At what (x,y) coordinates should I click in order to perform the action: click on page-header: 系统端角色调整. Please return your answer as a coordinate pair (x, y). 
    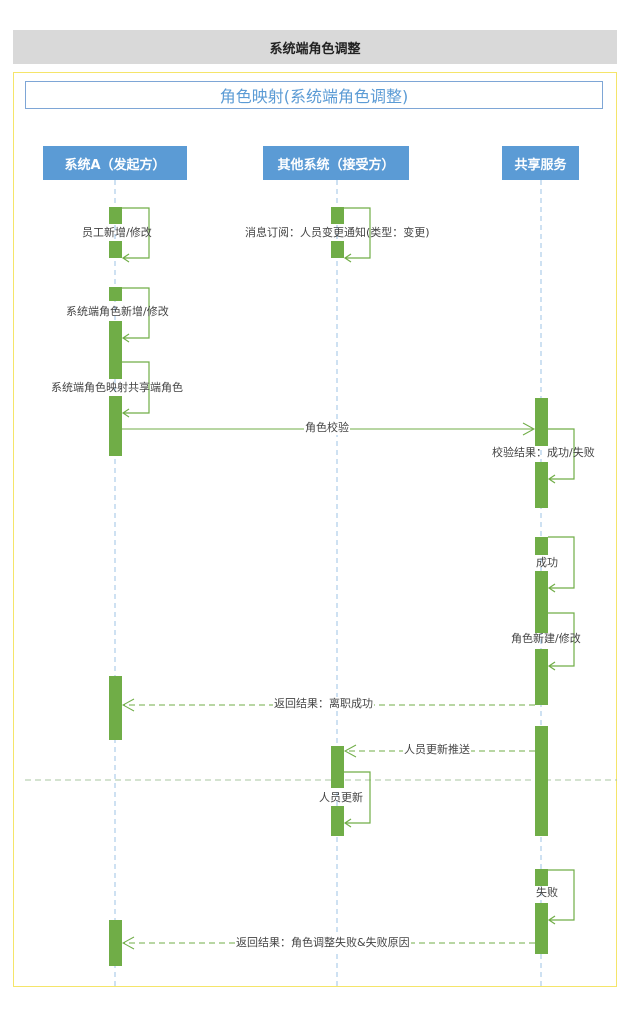
    Looking at the image, I should click on (315, 47).